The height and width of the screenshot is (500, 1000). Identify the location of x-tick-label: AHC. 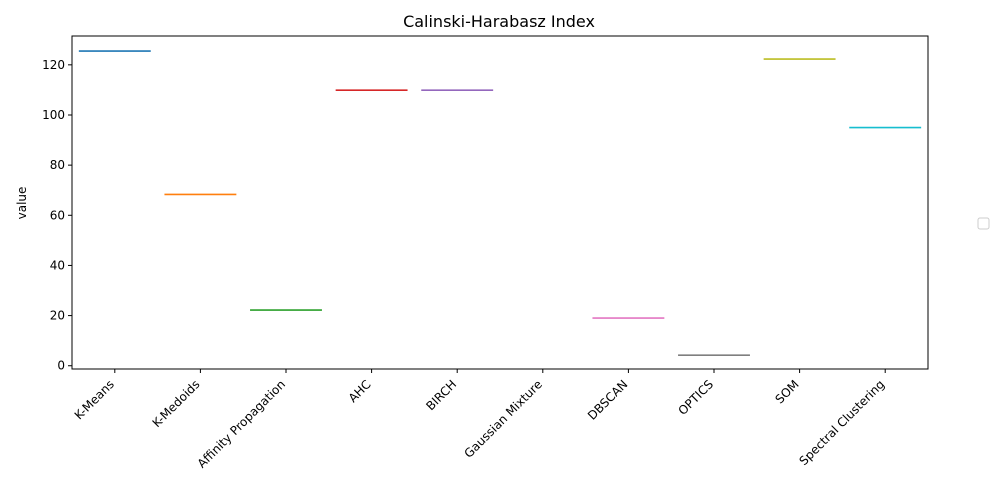
(360, 391).